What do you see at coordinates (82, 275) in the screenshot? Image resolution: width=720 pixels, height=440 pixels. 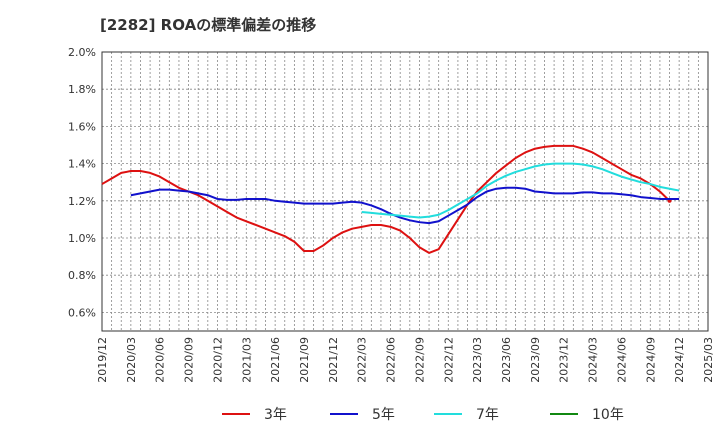 I see `y-tick-label: 0.8%` at bounding box center [82, 275].